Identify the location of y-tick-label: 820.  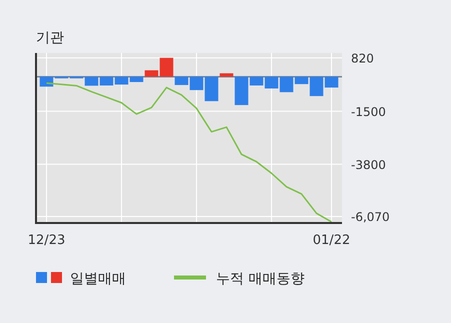
(362, 58).